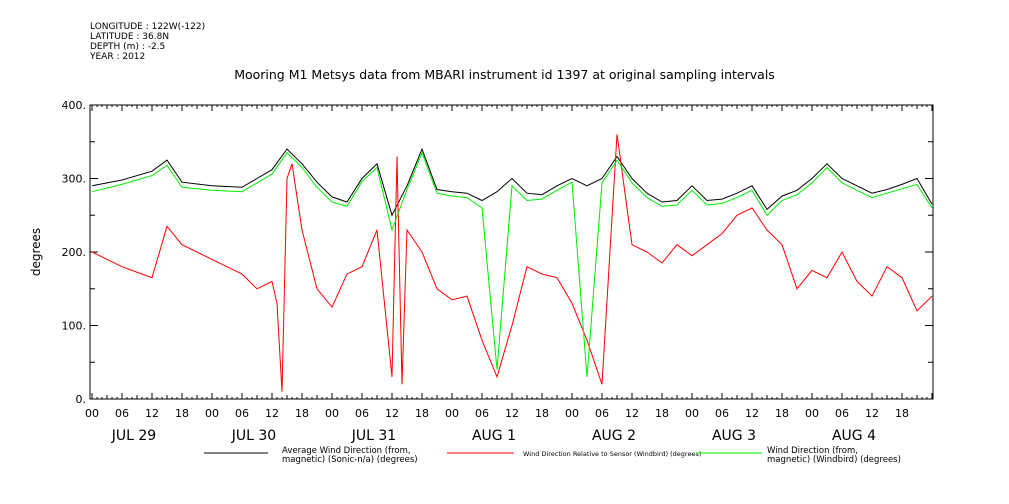 The image size is (1009, 504). Describe the element at coordinates (494, 436) in the screenshot. I see `x-day-label: AUG 1` at that location.